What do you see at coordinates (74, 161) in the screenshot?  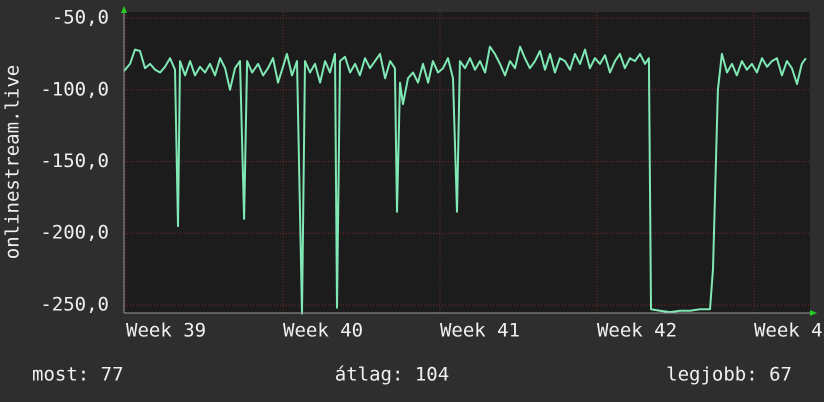 I see `y-tick-label: -150,0` at bounding box center [74, 161].